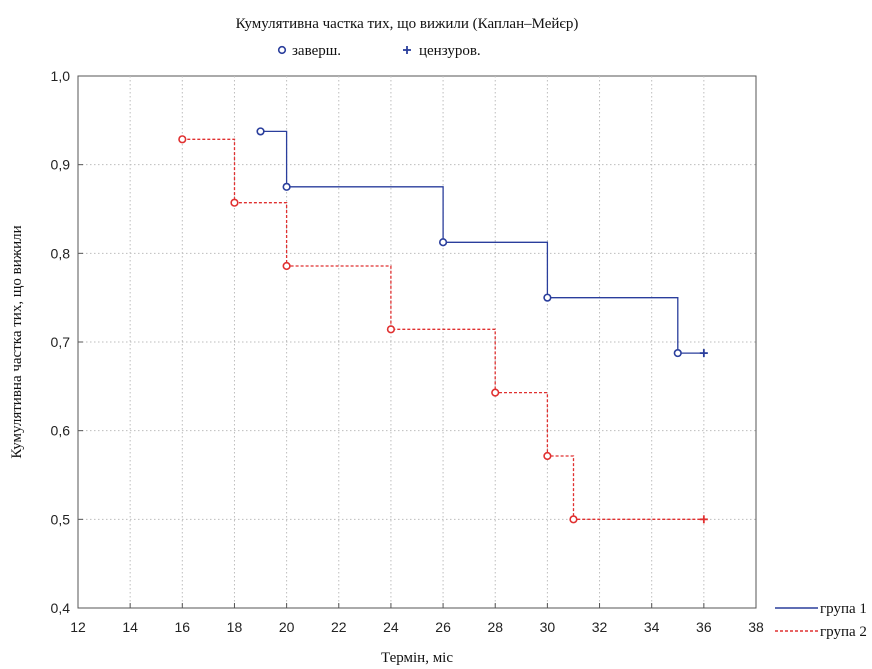 The image size is (872, 669). I want to click on x-axis-ticks: 12 14 16 18 20 22 24 26 28 30 32 34 36 38, so click(417, 619).